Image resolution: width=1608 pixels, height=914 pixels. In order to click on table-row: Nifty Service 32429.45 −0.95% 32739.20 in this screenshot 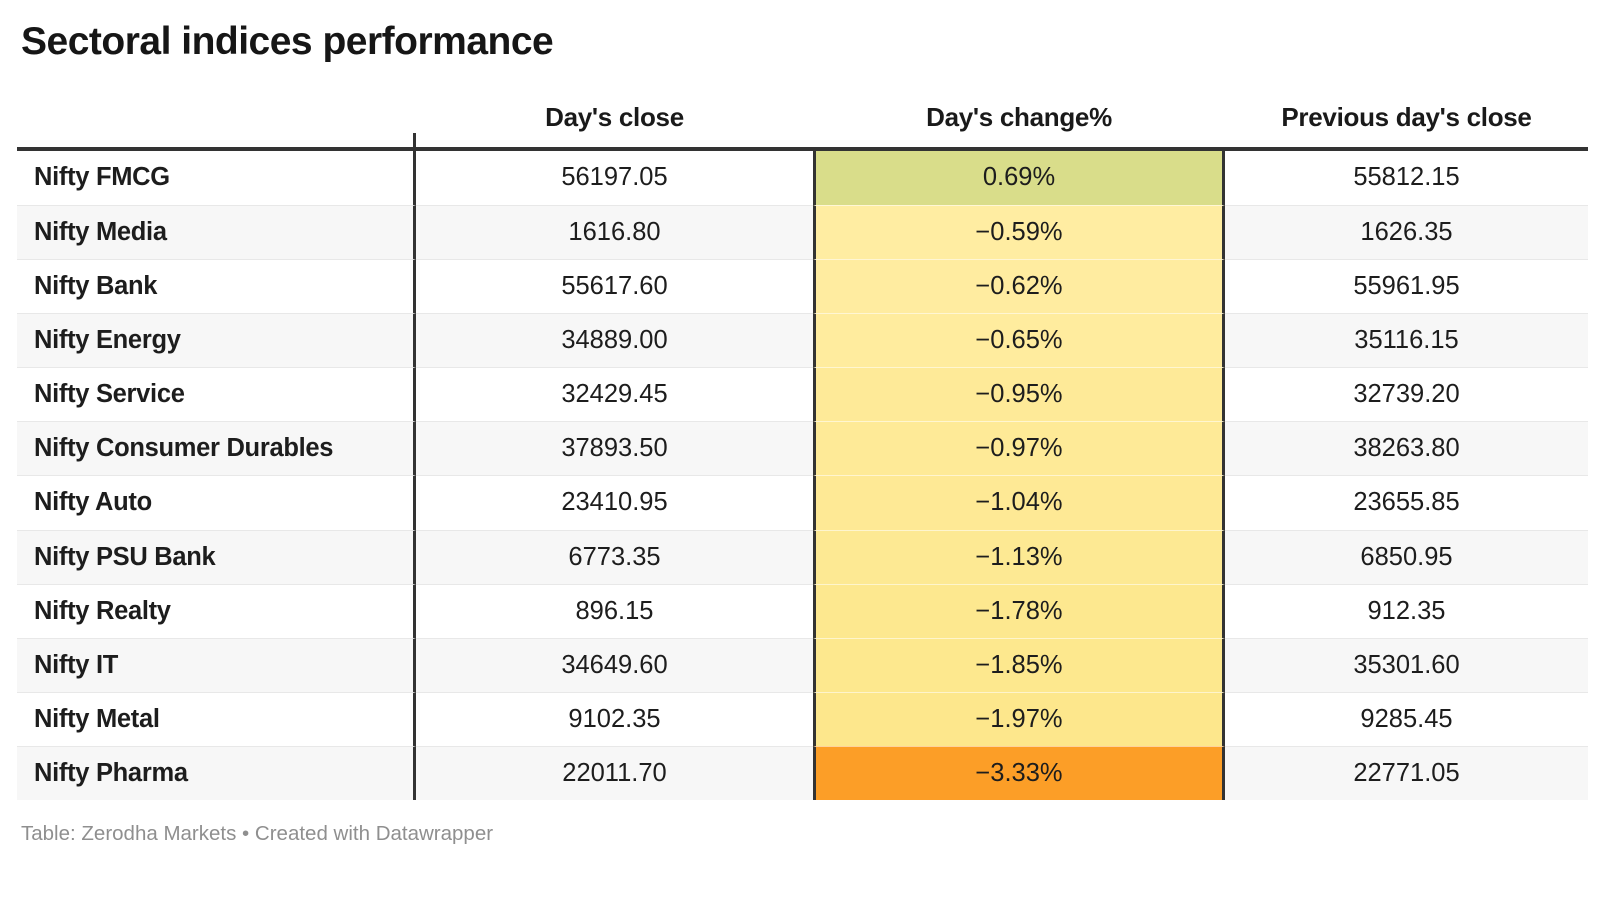, I will do `click(802, 394)`.